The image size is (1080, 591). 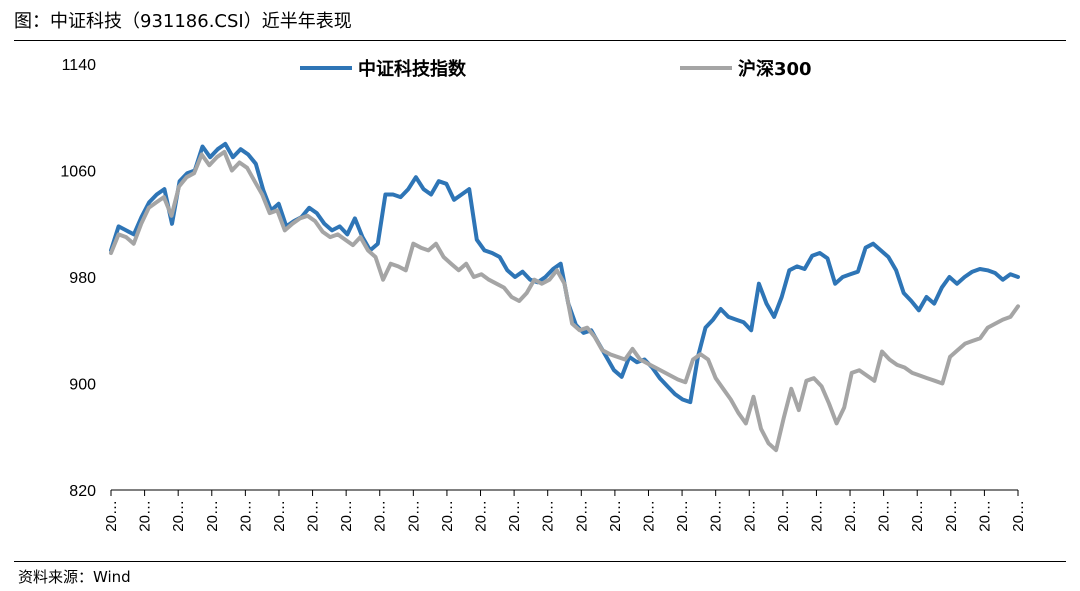 What do you see at coordinates (78, 172) in the screenshot?
I see `y-tick-label: 1060` at bounding box center [78, 172].